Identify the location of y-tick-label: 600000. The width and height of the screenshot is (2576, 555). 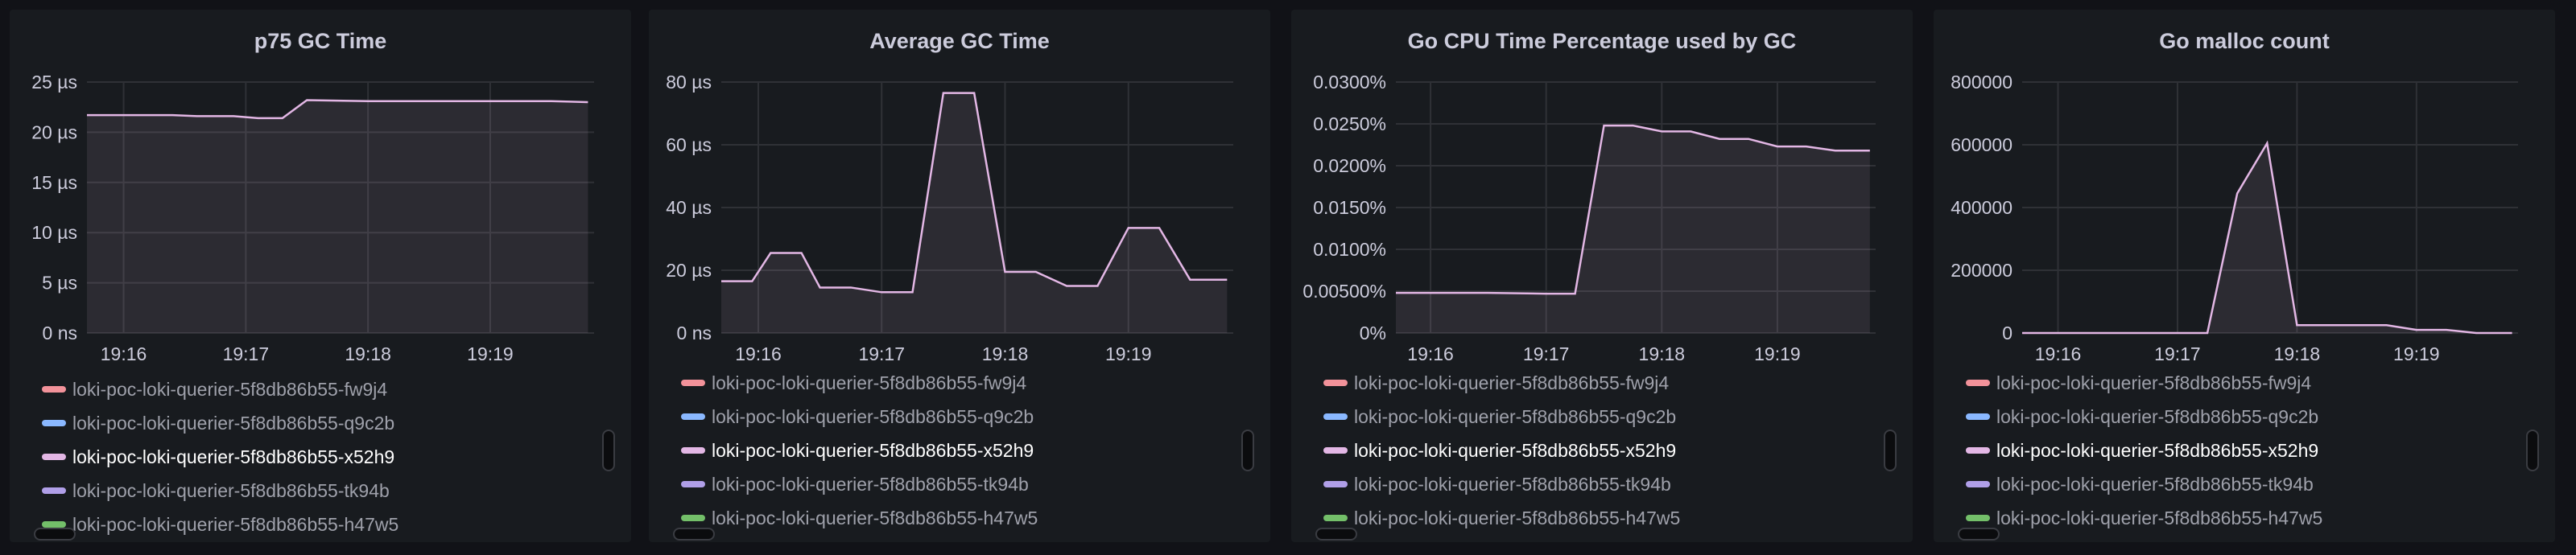
(1982, 144).